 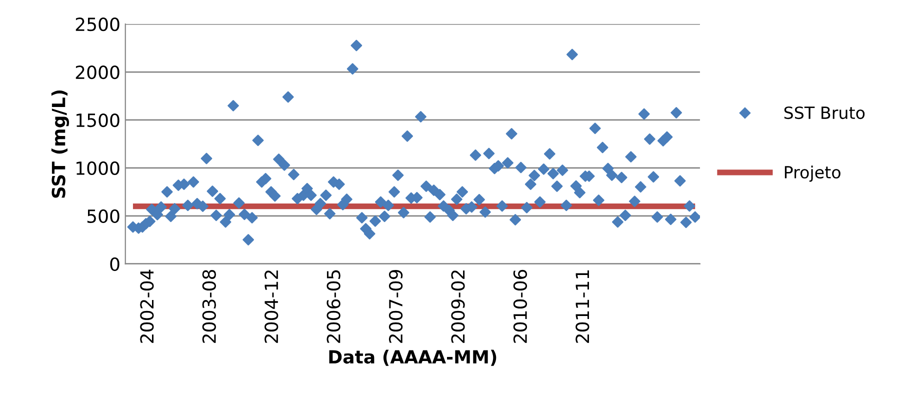 I want to click on x-tick-label: 2010-06, so click(x=520, y=306).